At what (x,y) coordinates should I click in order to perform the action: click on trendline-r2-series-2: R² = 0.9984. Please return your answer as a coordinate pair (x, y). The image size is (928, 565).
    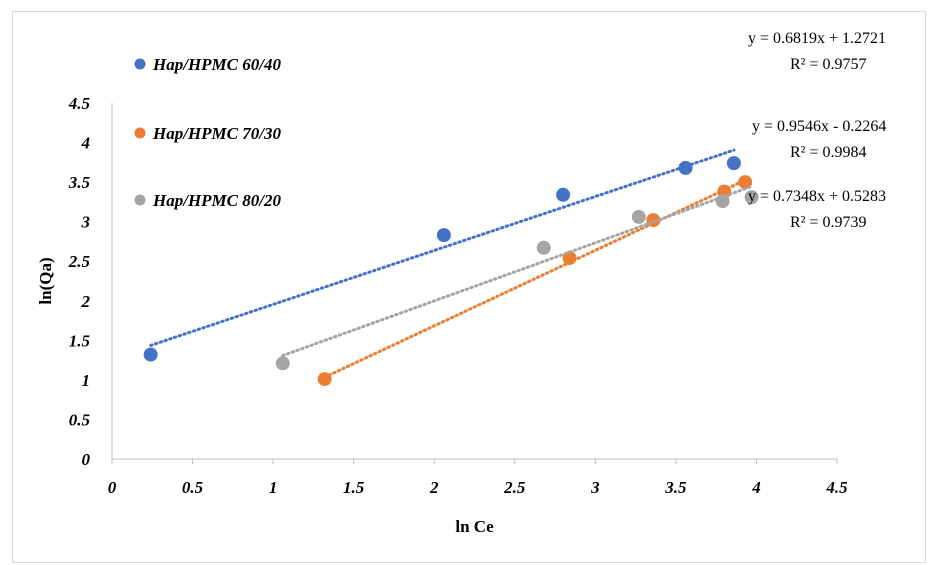
    Looking at the image, I should click on (828, 152).